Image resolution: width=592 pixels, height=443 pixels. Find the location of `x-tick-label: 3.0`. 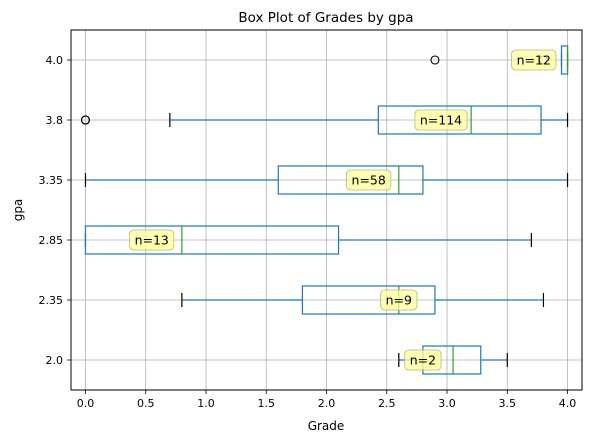

x-tick-label: 3.0 is located at coordinates (447, 403).